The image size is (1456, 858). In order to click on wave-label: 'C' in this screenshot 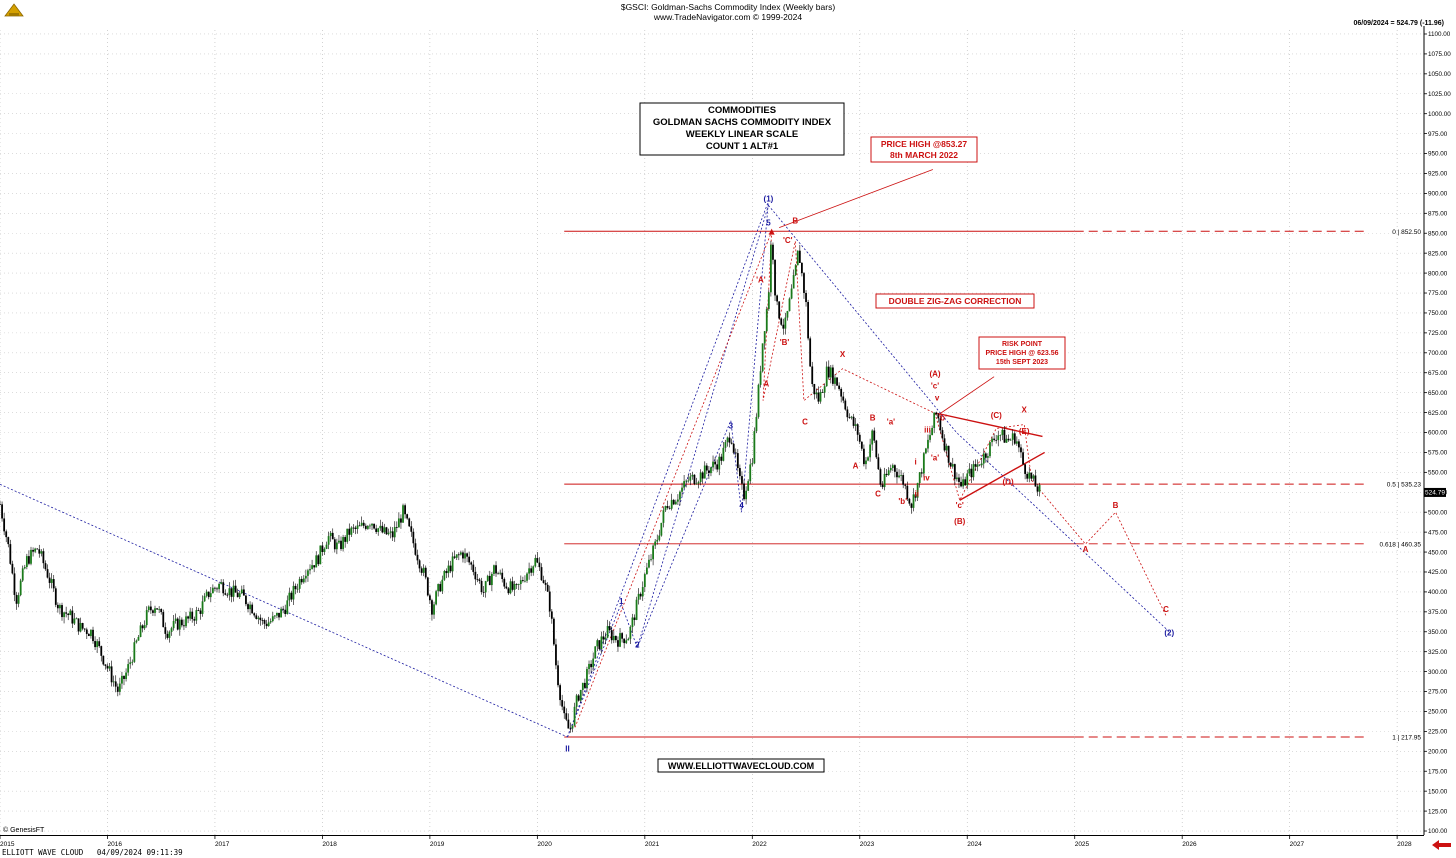, I will do `click(788, 240)`.